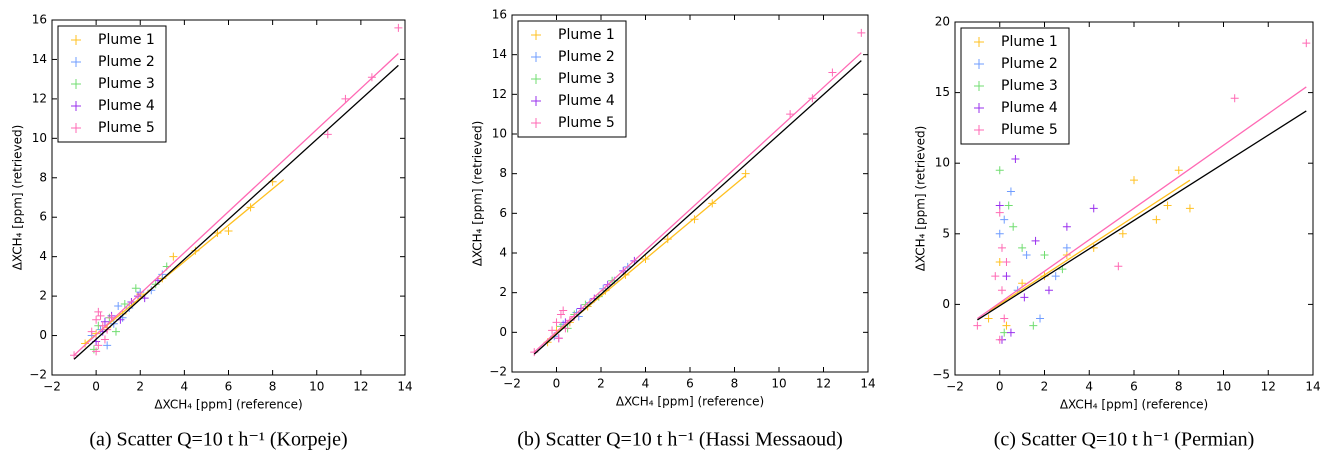  Describe the element at coordinates (499, 94) in the screenshot. I see `y-tick-label: 12` at that location.